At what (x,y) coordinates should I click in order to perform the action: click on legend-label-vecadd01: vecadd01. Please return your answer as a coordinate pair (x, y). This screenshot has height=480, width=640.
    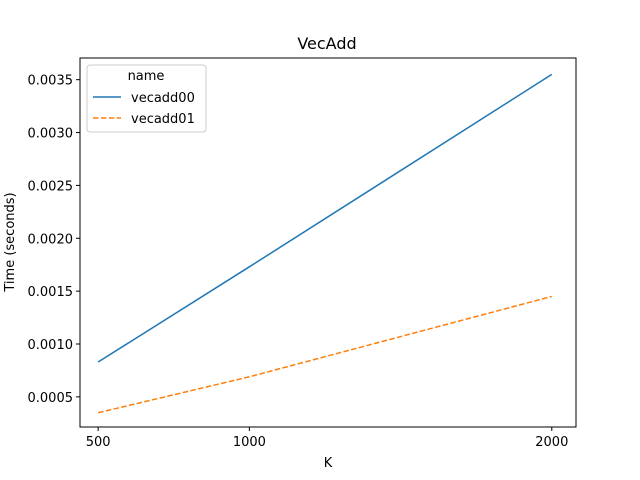
    Looking at the image, I should click on (163, 119).